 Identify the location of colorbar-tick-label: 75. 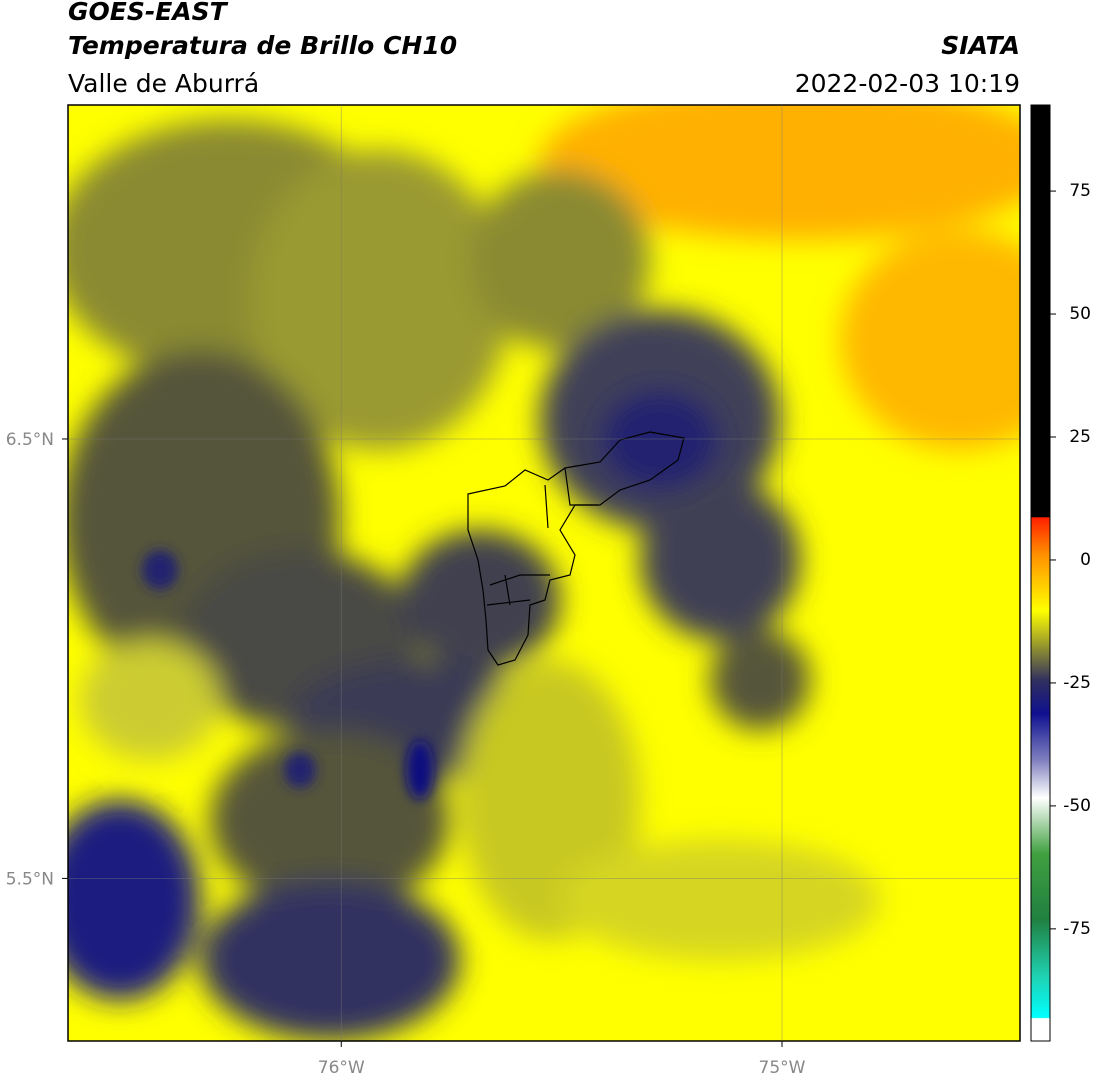
(1080, 191).